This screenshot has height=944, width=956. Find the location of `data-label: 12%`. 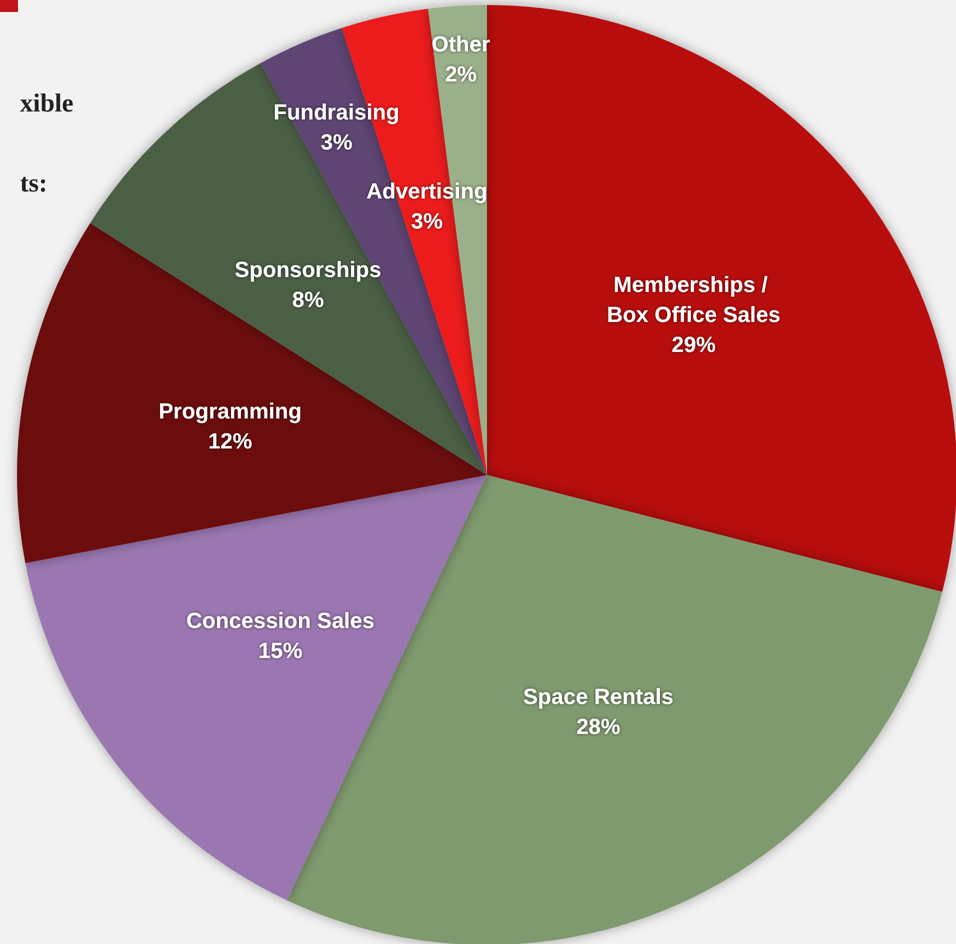

data-label: 12% is located at coordinates (230, 441).